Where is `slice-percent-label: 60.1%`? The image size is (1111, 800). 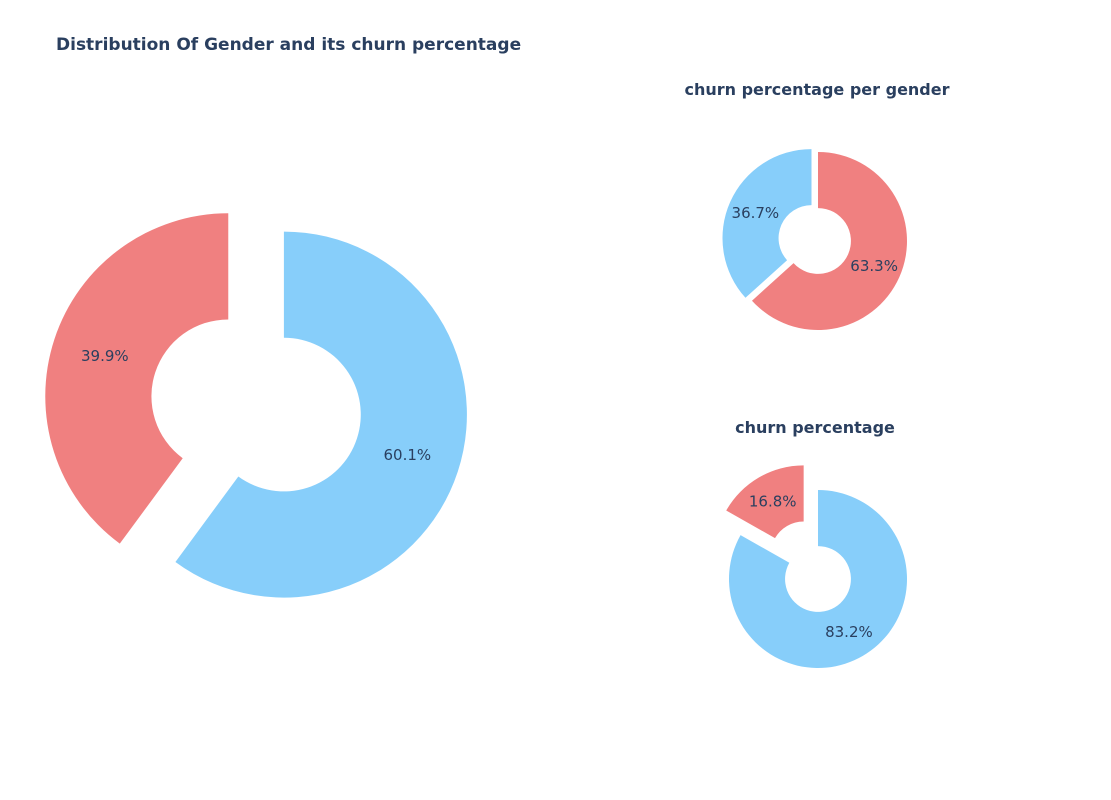 slice-percent-label: 60.1% is located at coordinates (408, 455).